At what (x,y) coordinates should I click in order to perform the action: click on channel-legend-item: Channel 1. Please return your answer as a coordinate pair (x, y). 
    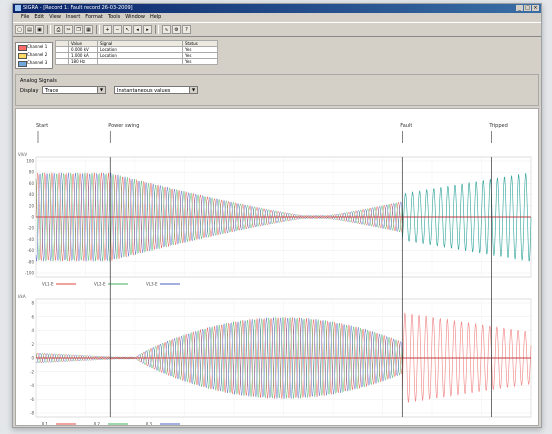
    Looking at the image, I should click on (34, 47).